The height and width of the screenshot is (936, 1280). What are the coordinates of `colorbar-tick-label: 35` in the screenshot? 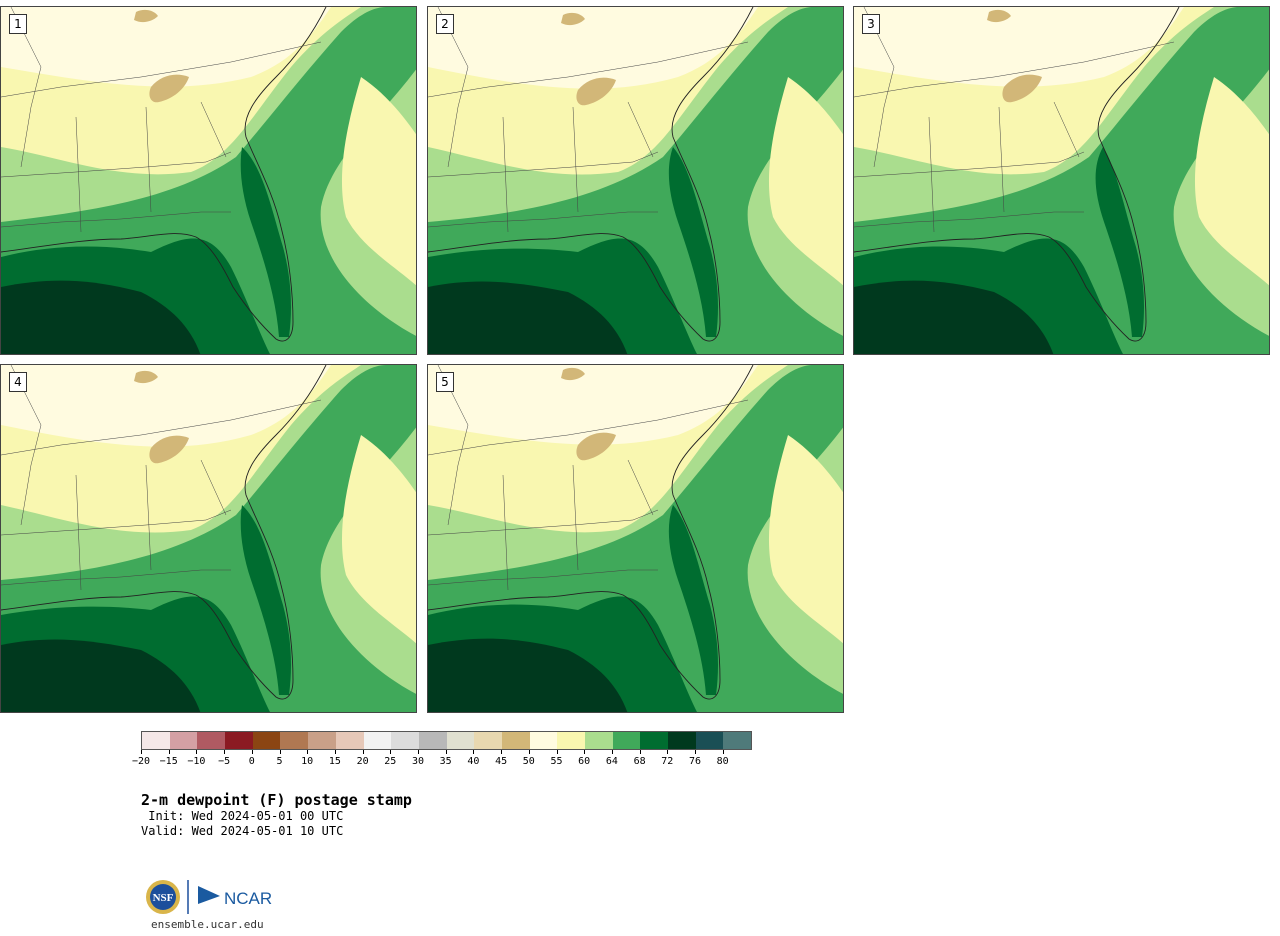 It's located at (445, 761).